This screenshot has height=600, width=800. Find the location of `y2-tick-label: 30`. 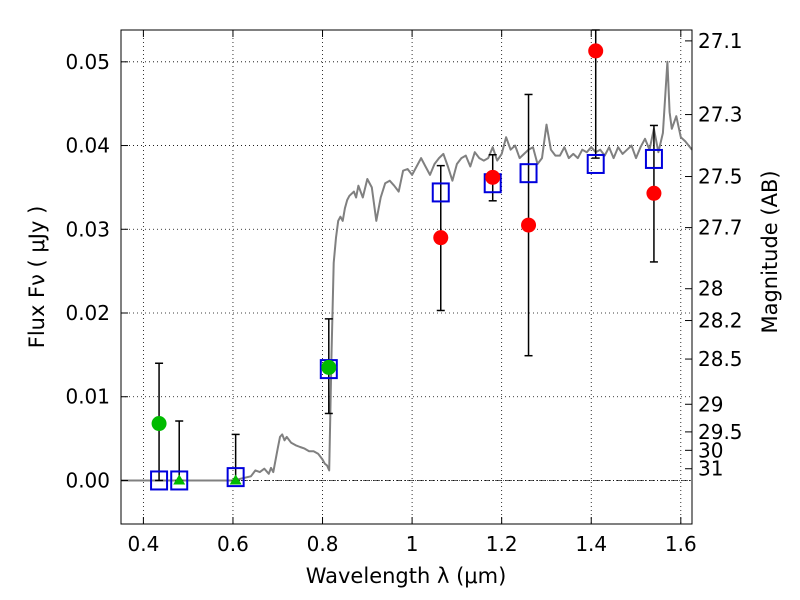

y2-tick-label: 30 is located at coordinates (710, 450).